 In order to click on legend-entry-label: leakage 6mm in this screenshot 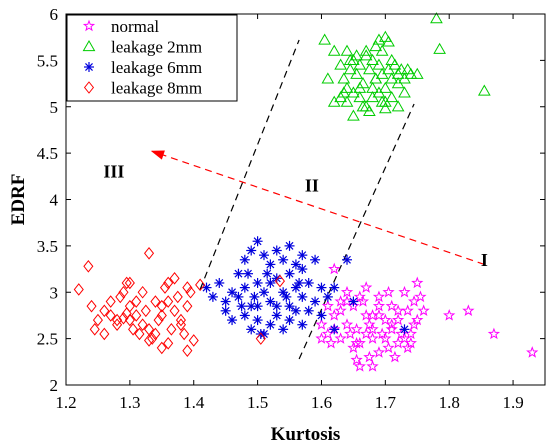, I will do `click(156, 67)`.